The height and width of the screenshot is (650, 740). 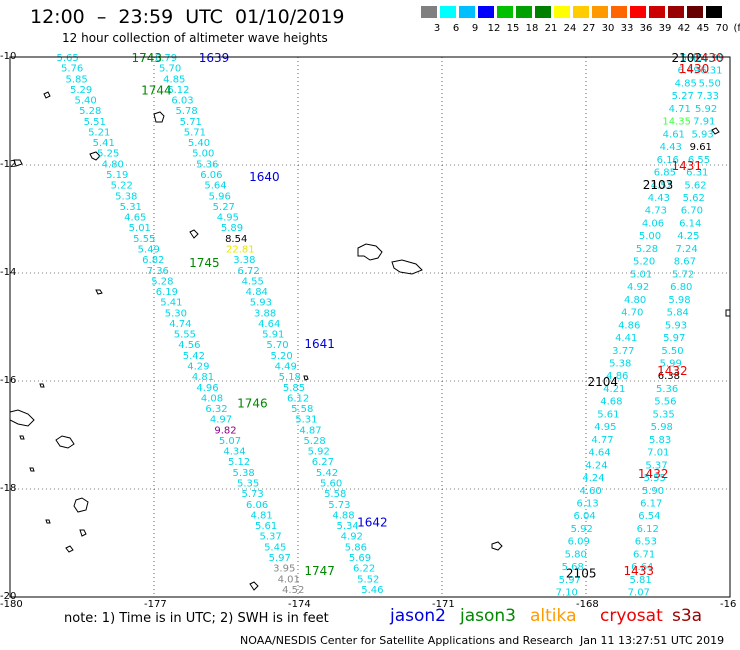 What do you see at coordinates (736, 28) in the screenshot?
I see `scale-label: (ft)` at bounding box center [736, 28].